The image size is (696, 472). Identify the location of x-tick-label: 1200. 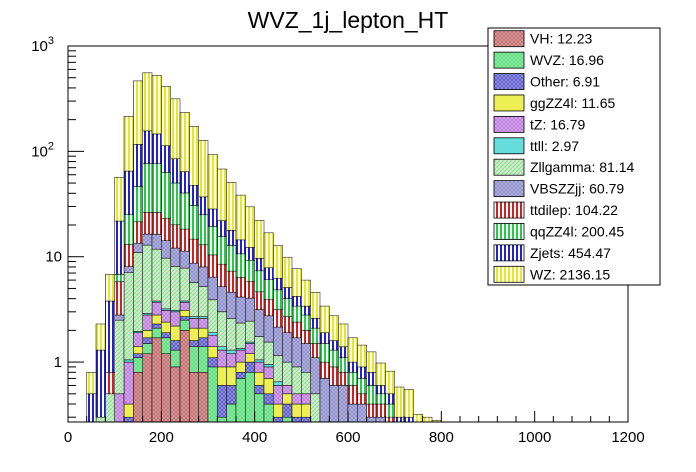
(627, 437).